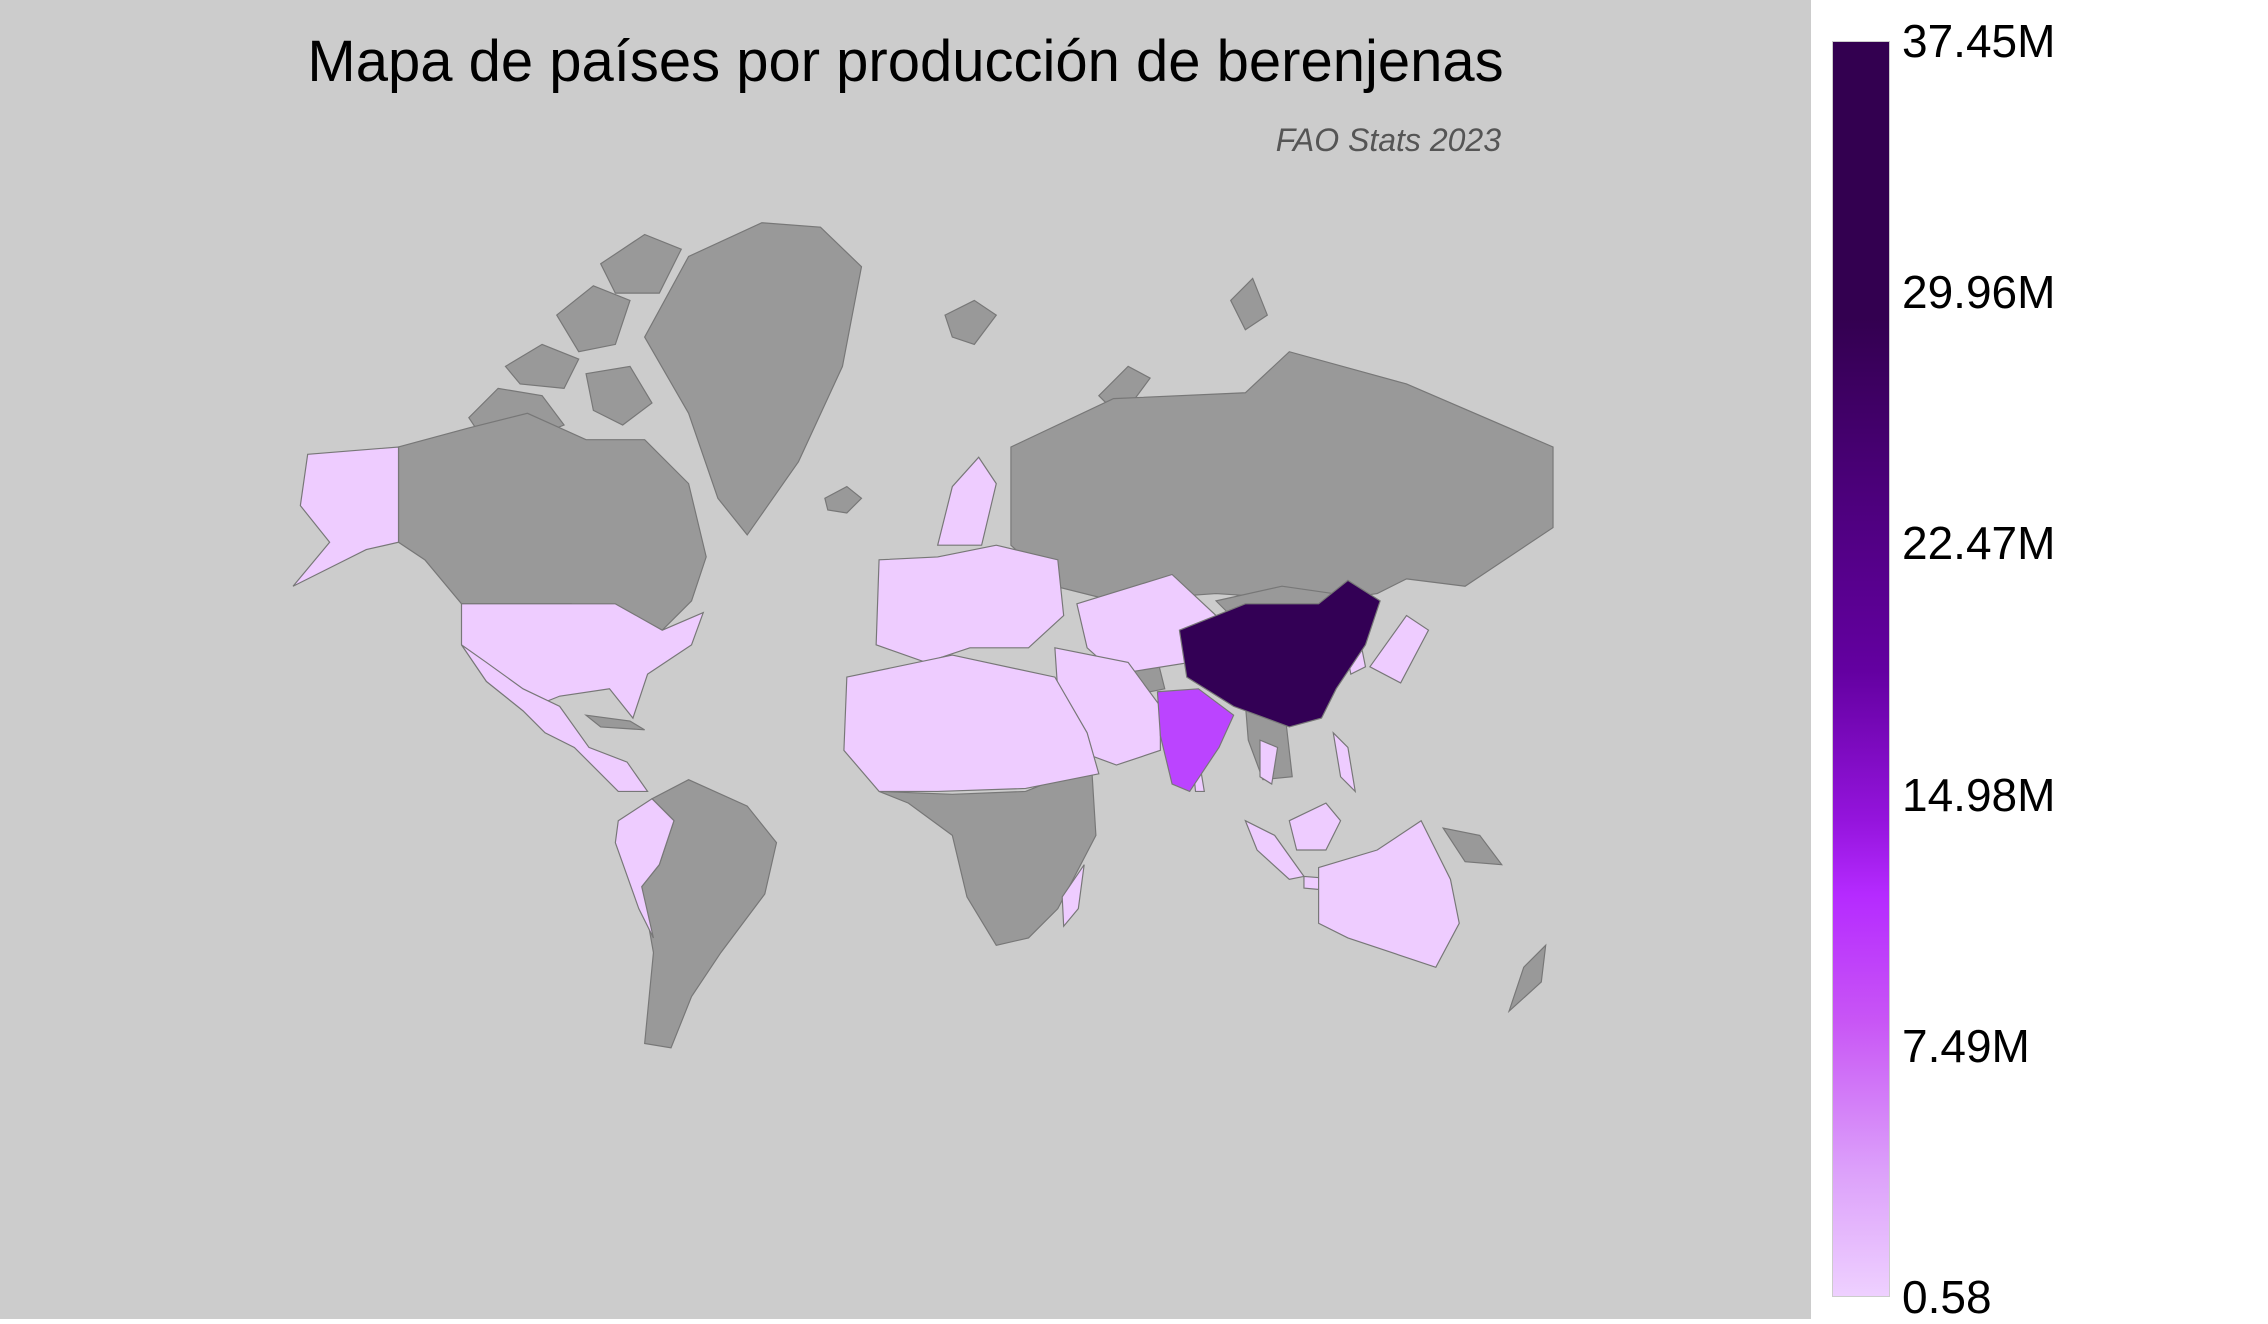 This screenshot has width=2268, height=1324. What do you see at coordinates (614, 722) in the screenshot?
I see `caribbean` at bounding box center [614, 722].